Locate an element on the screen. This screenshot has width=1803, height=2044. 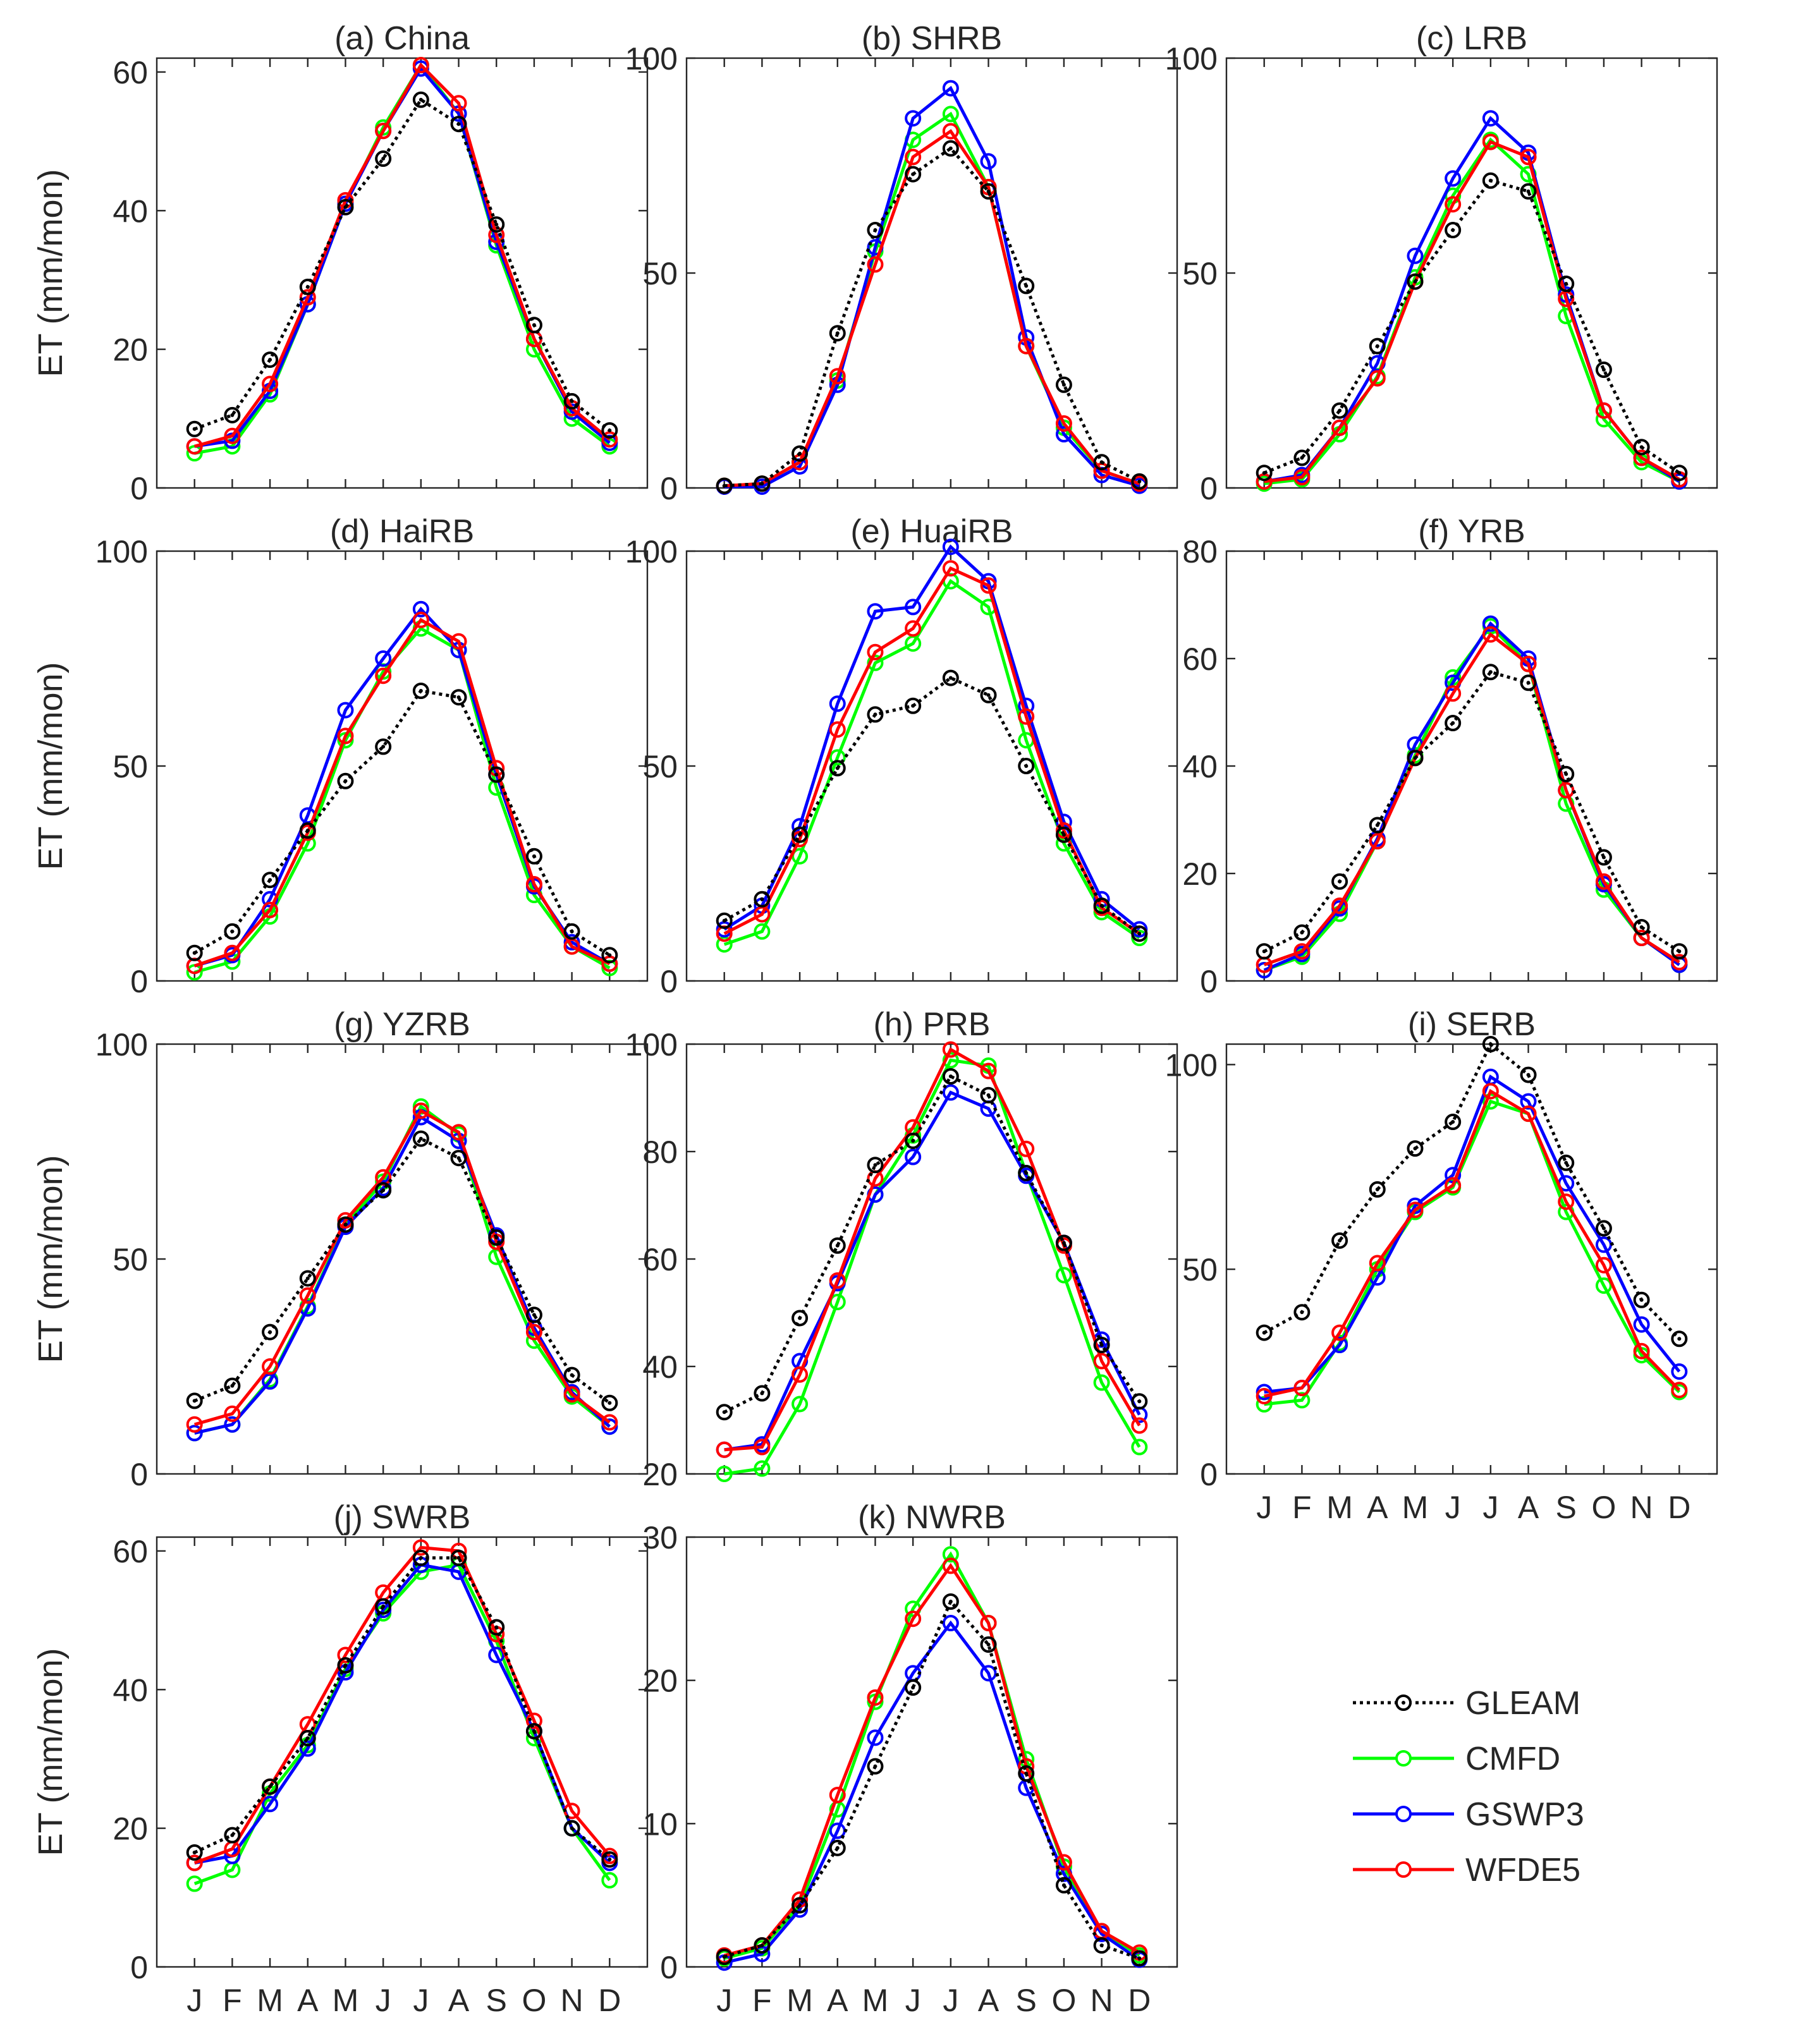
panel-title: (j) SWRB is located at coordinates (402, 1518).